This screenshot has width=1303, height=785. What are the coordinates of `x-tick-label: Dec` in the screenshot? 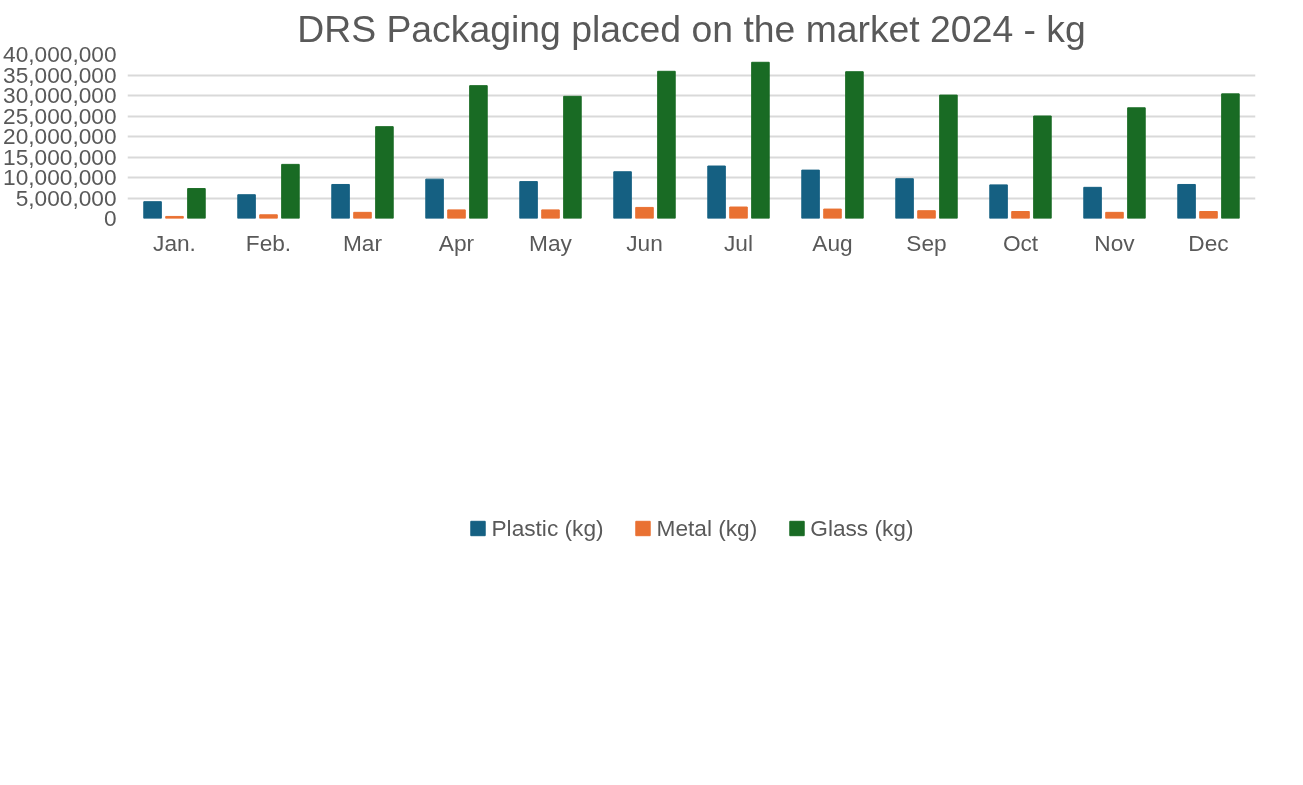 It's located at (1208, 242).